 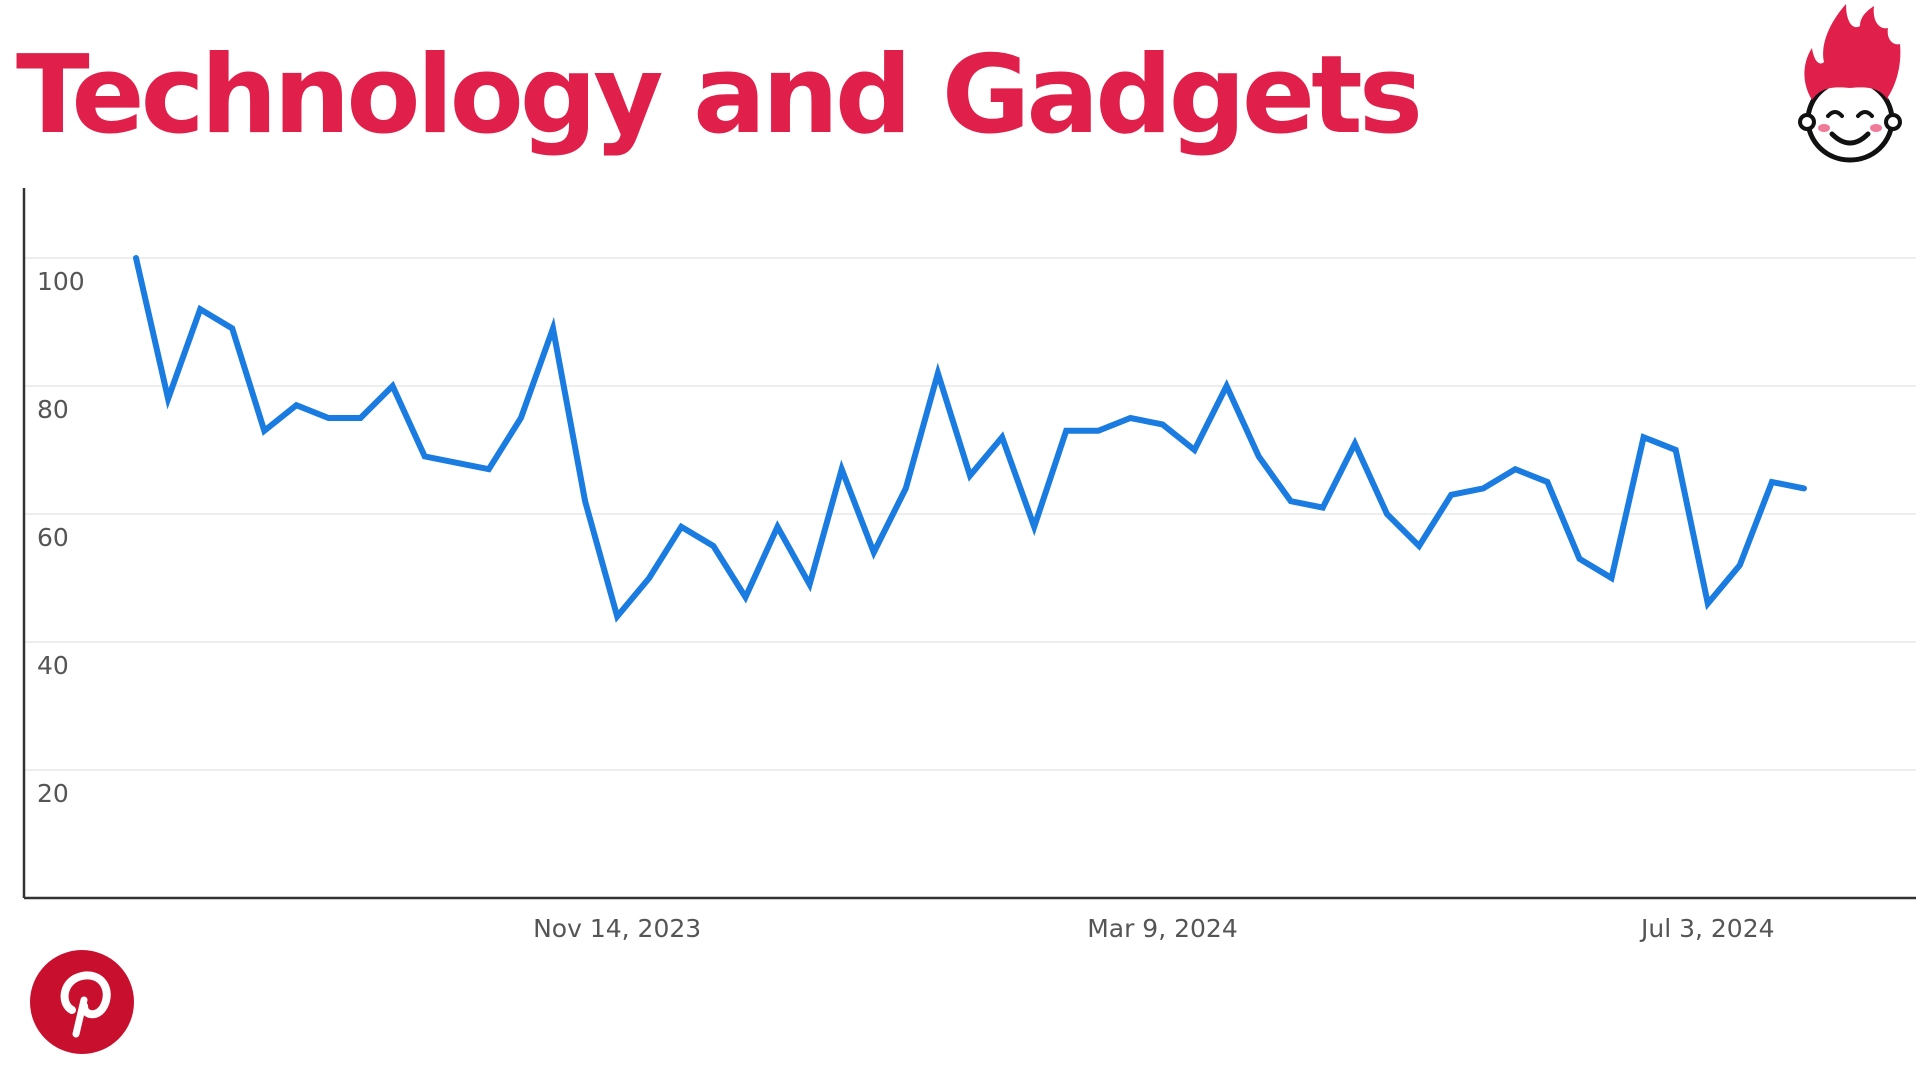 I want to click on y-tick-labels: 20 40 60 80 100, so click(x=61, y=537).